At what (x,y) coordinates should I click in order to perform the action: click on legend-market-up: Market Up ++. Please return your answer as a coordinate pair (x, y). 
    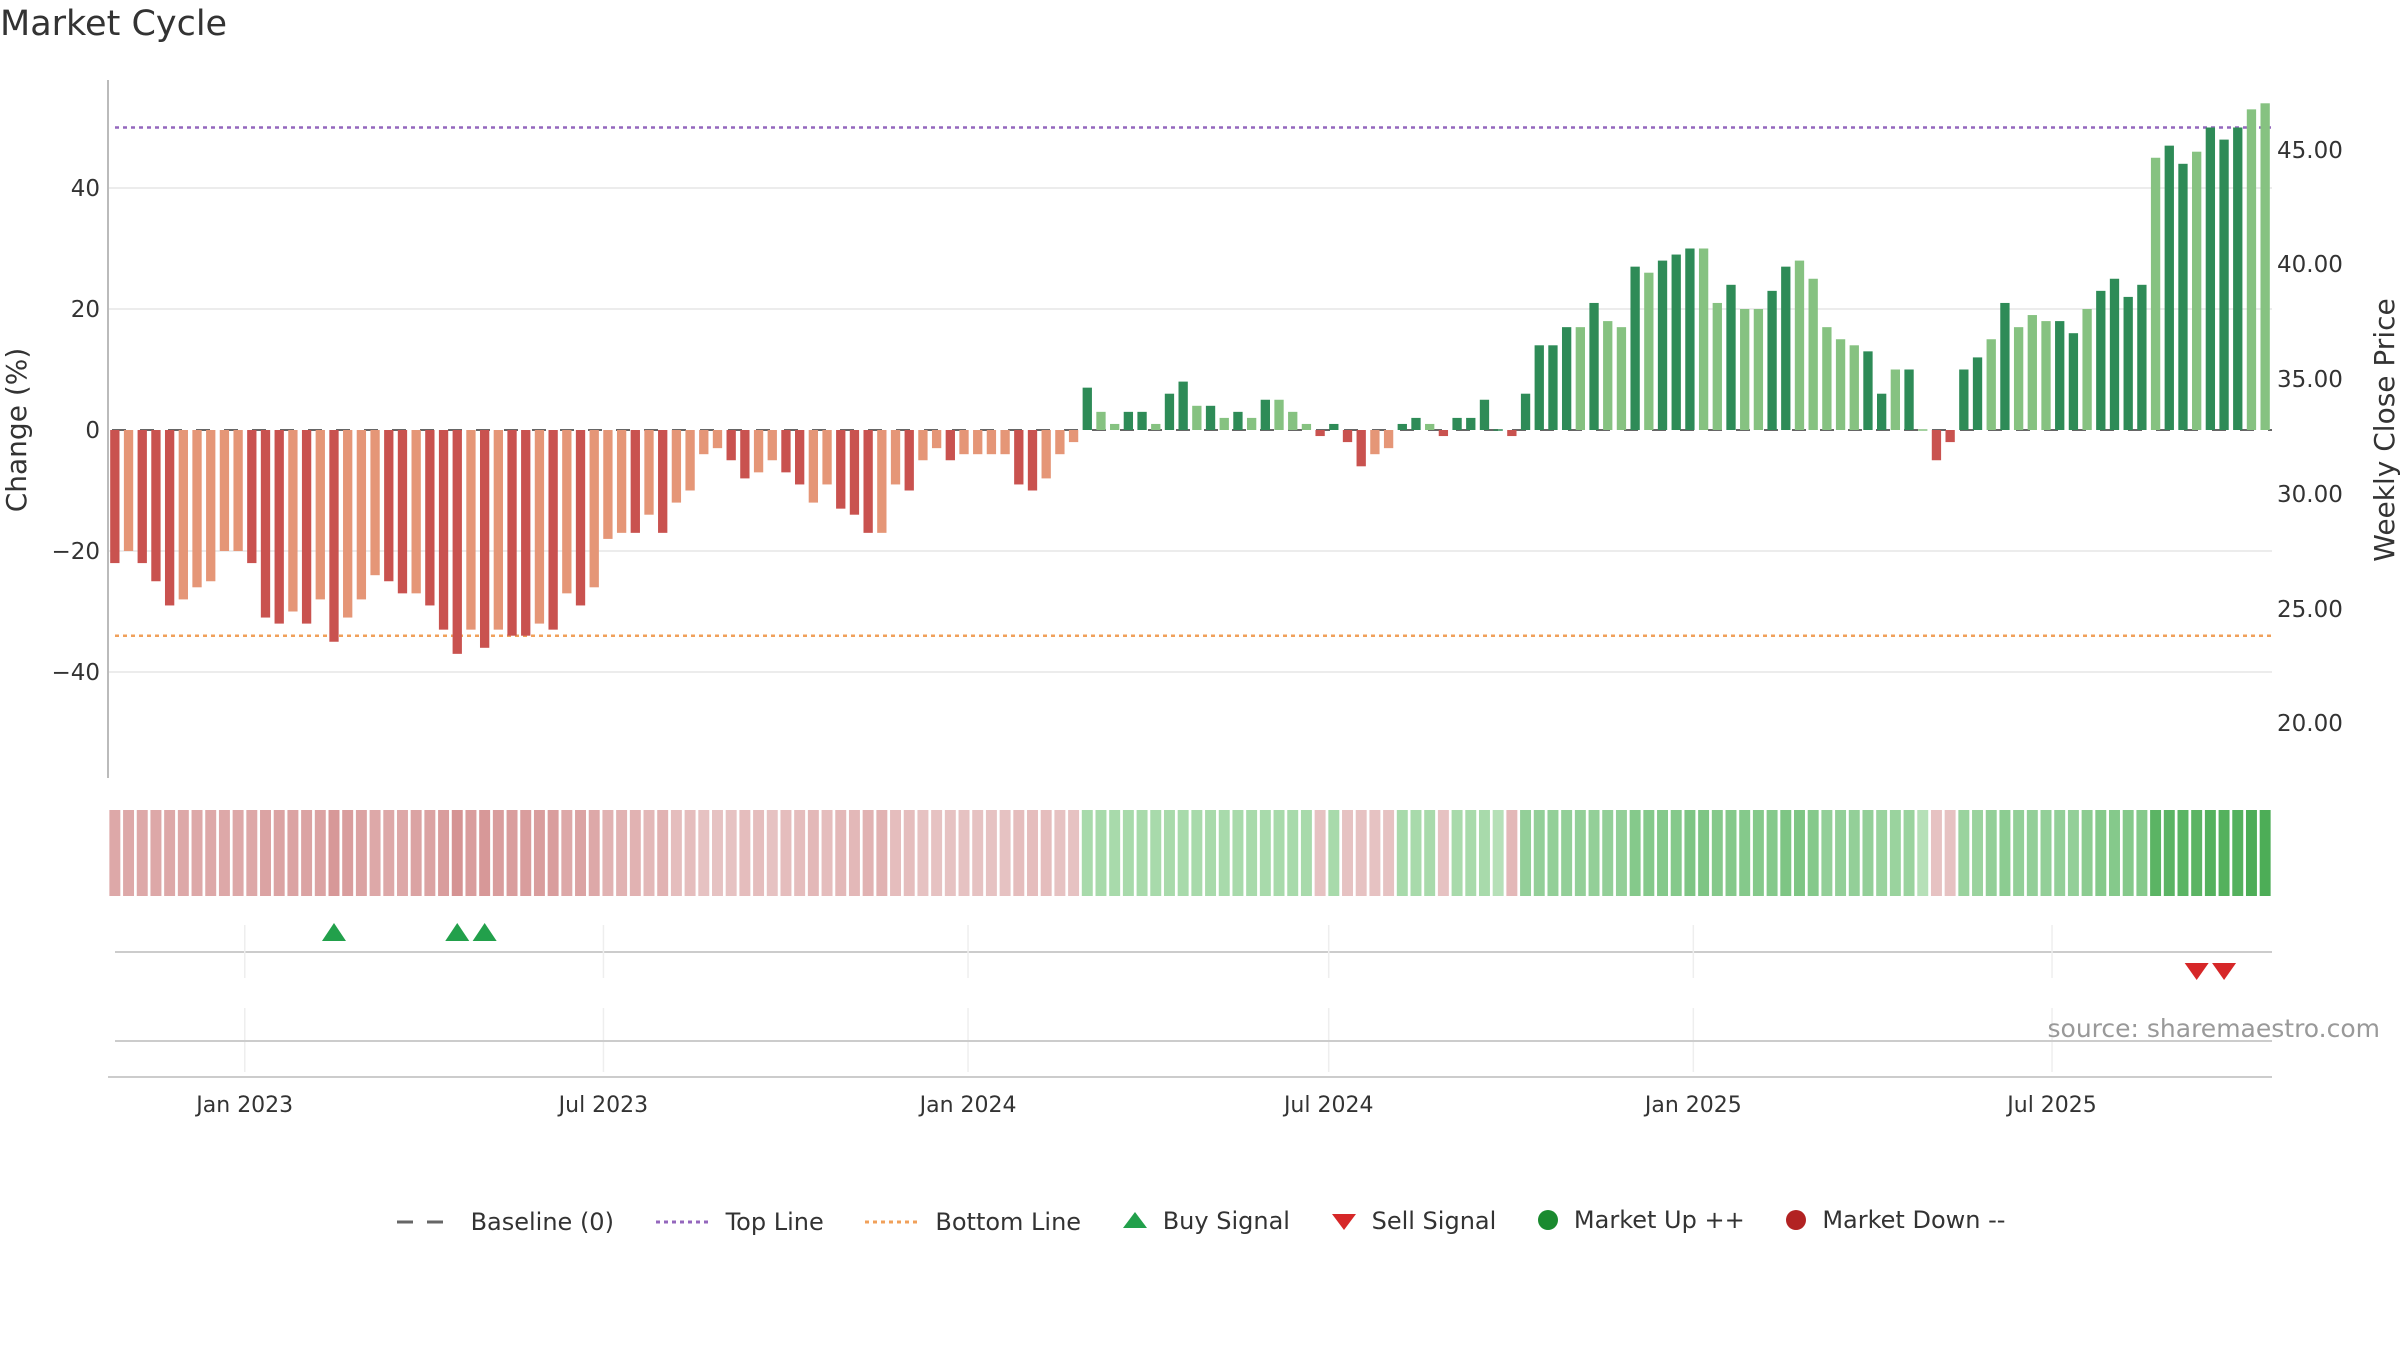
    Looking at the image, I should click on (1640, 1220).